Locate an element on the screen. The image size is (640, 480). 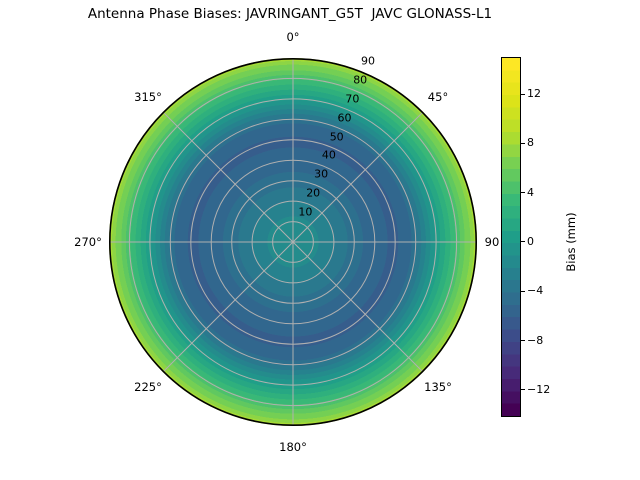
angular-tick-label: 90 is located at coordinates (492, 242).